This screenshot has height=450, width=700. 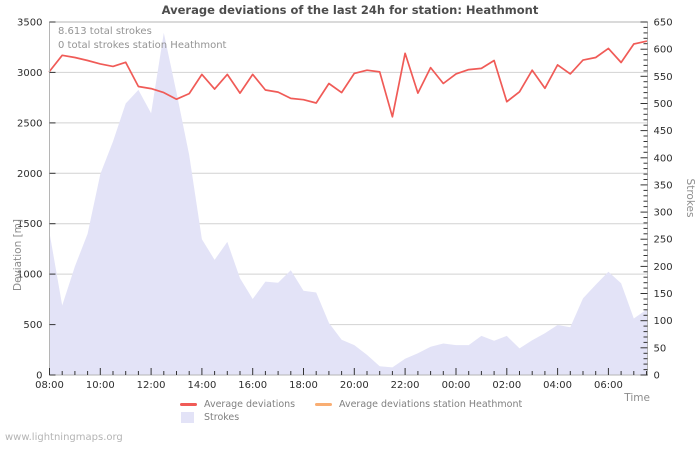 What do you see at coordinates (29, 123) in the screenshot?
I see `svg-text: 2500` at bounding box center [29, 123].